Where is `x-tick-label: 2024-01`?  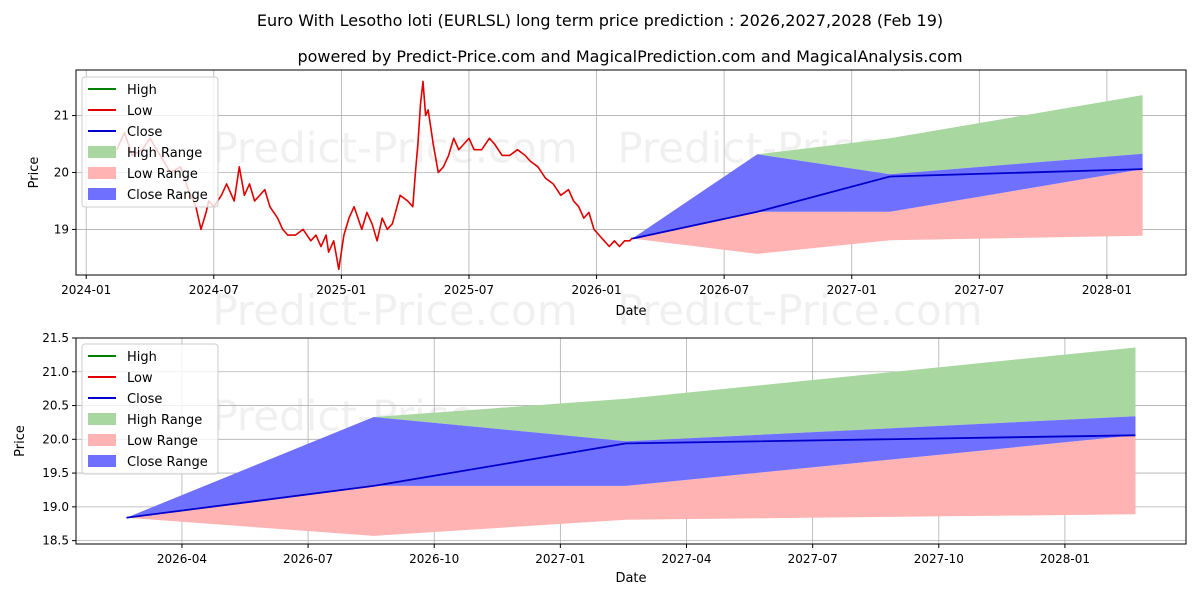 x-tick-label: 2024-01 is located at coordinates (86, 290).